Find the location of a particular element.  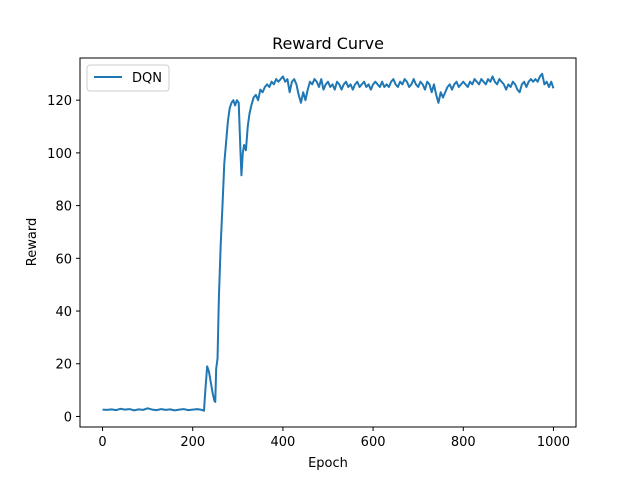

legend-label-dqn: DQN is located at coordinates (147, 78).